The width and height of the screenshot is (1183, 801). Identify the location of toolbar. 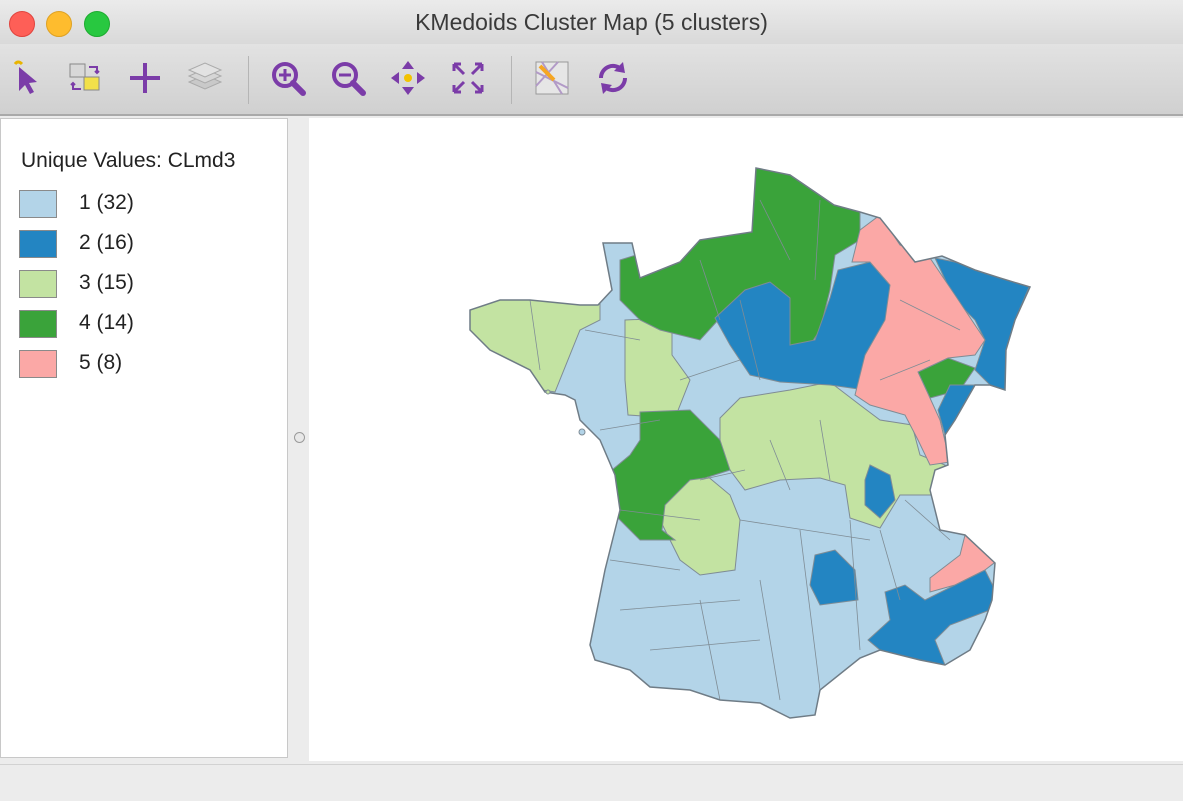
(591, 80).